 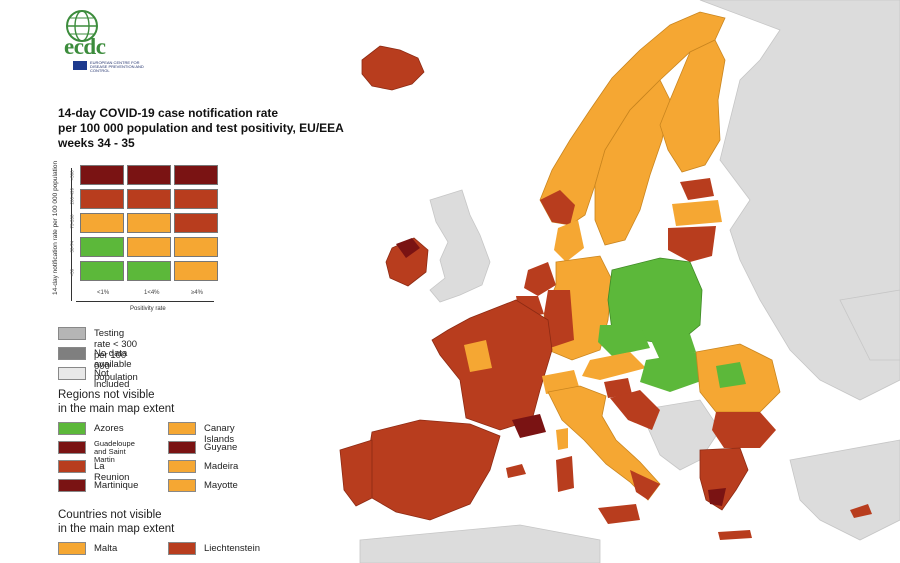 What do you see at coordinates (72, 175) in the screenshot?
I see `matrix-y-tick: >500` at bounding box center [72, 175].